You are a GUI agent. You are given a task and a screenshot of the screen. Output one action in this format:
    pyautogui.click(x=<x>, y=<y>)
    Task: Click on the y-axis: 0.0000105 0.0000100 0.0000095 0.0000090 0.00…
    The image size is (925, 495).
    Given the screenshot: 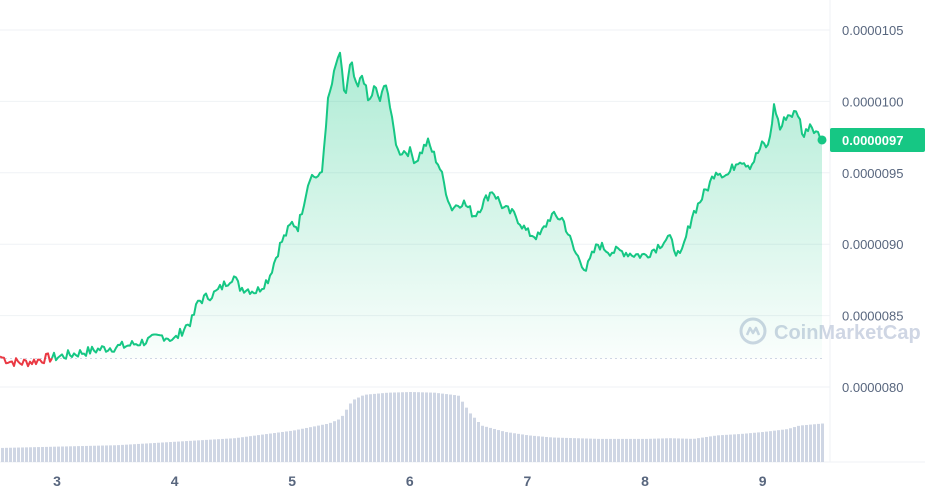 What is the action you would take?
    pyautogui.click(x=872, y=209)
    